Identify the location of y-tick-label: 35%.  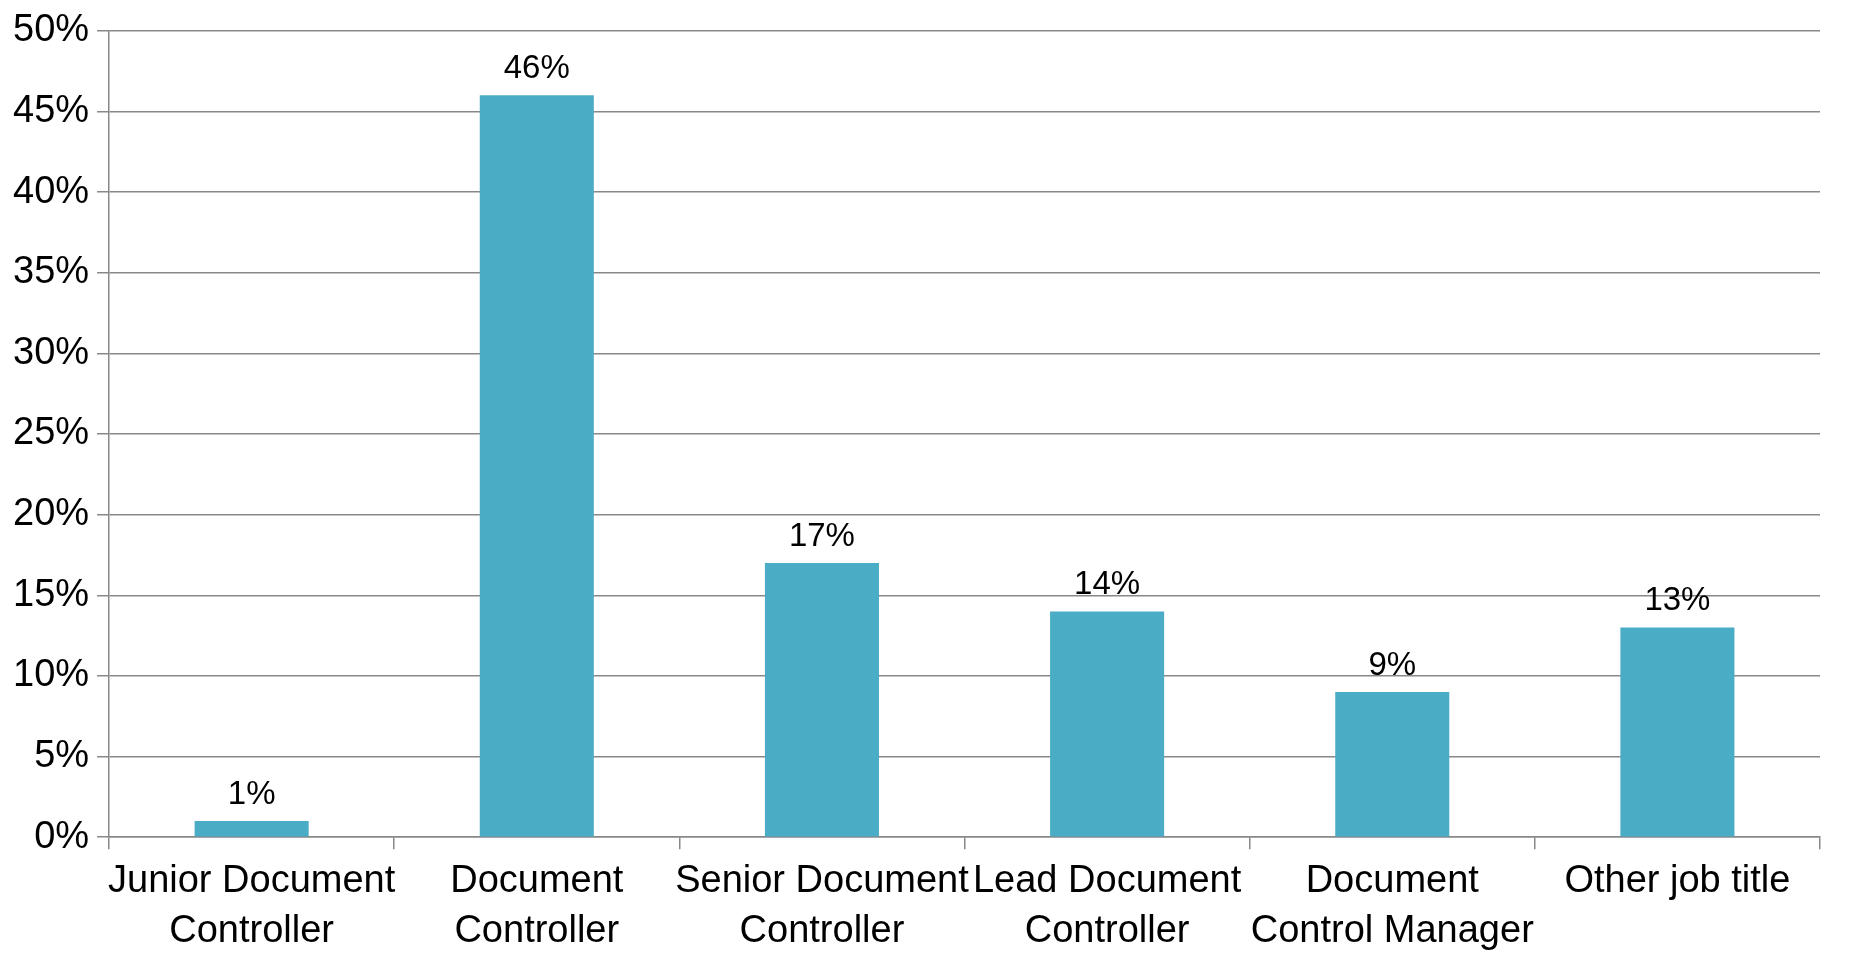
(51, 270).